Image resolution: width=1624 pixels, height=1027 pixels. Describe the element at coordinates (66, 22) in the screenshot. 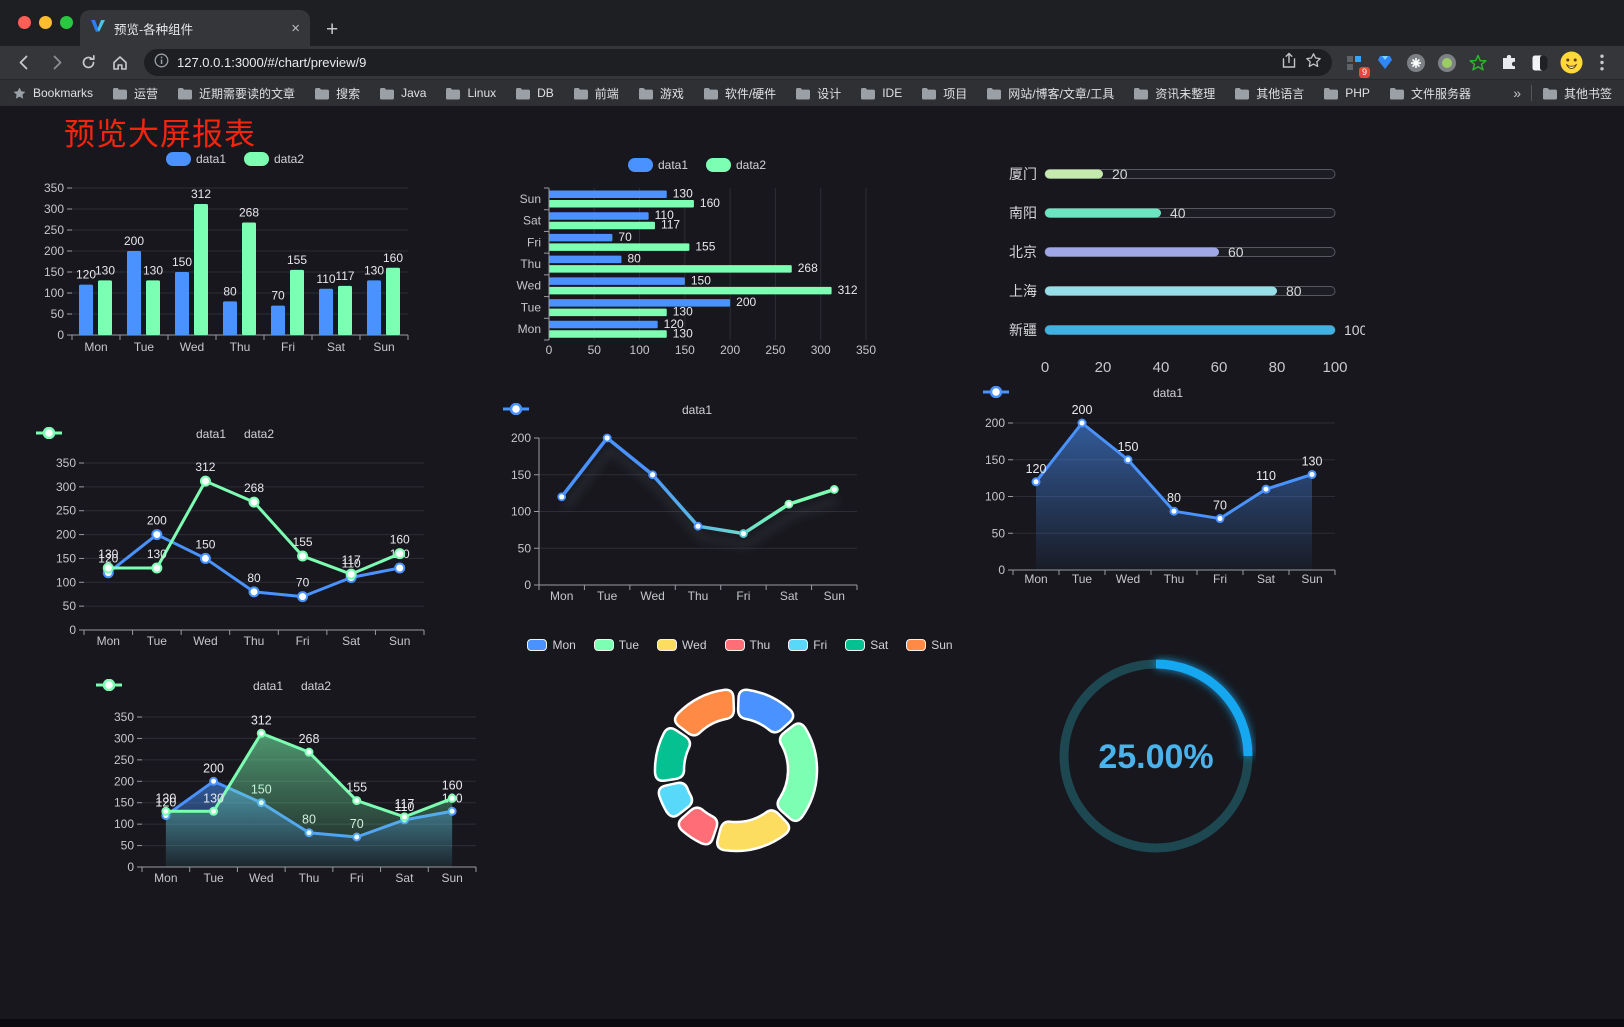

I see `window-zoom-button` at that location.